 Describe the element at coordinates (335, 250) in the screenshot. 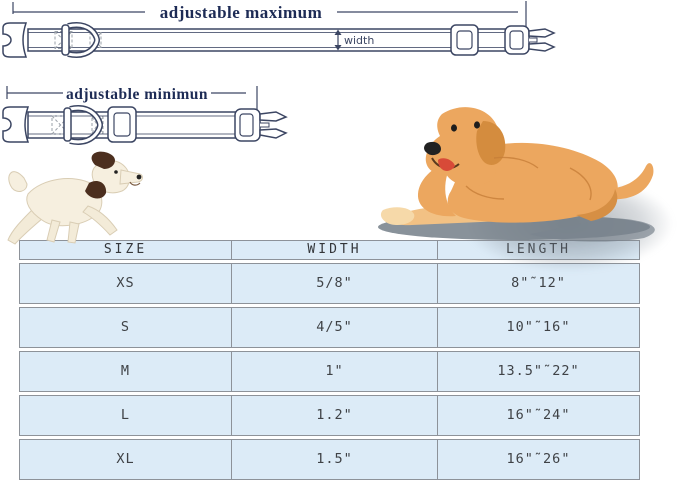

I see `header-width: WIDTH` at that location.